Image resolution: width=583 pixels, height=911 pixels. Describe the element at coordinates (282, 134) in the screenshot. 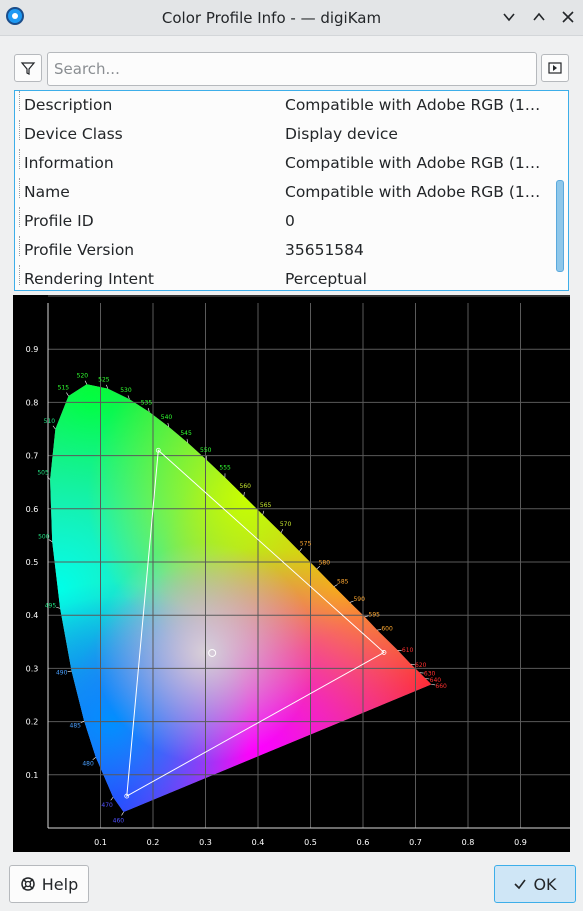

I see `table-row: Device Class Display device` at that location.